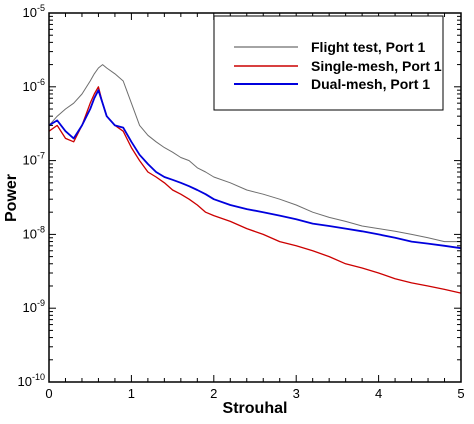 The height and width of the screenshot is (424, 474). What do you see at coordinates (255, 408) in the screenshot?
I see `x-axis-title: Strouhal` at bounding box center [255, 408].